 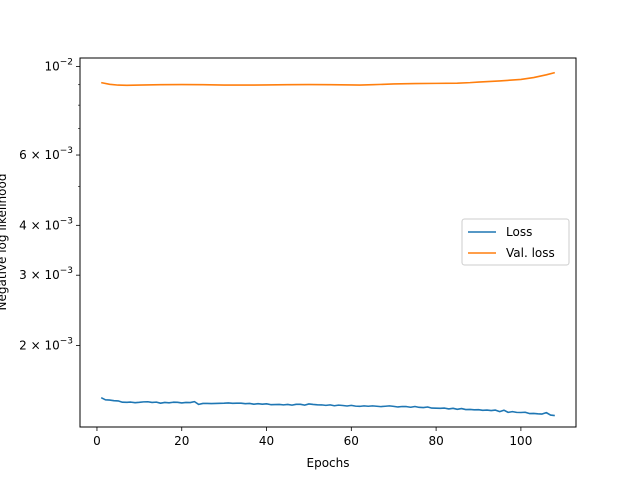 What do you see at coordinates (46, 224) in the screenshot?
I see `y-tick-label-2: 4 × 10⁻³` at bounding box center [46, 224].